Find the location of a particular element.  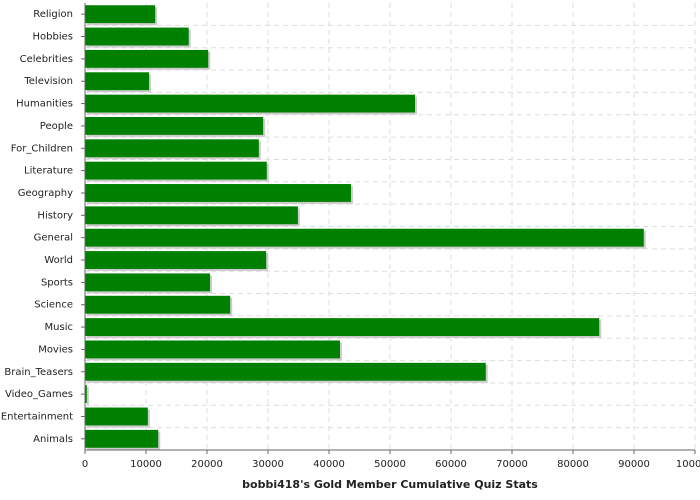

y-tick-label: General is located at coordinates (53, 238).